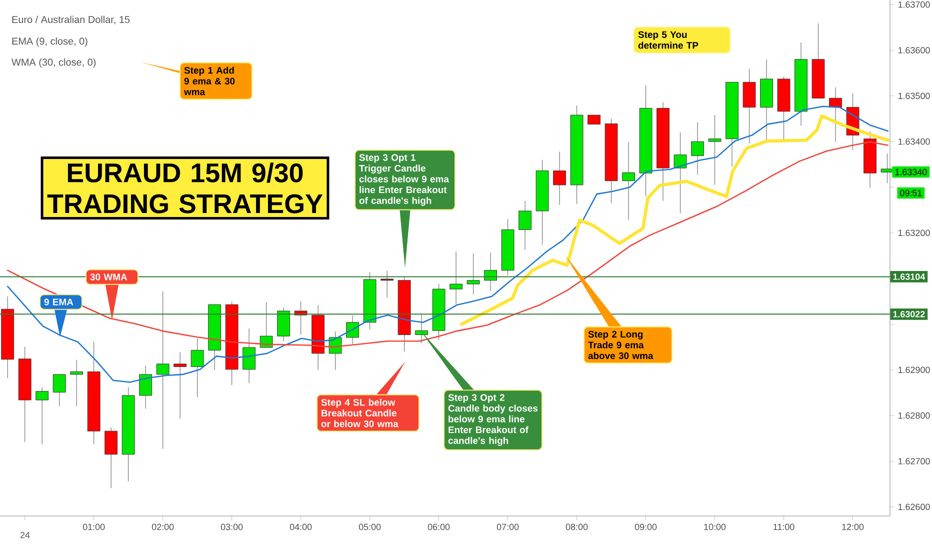 The image size is (932, 550). Describe the element at coordinates (59, 302) in the screenshot. I see `annotation: 9 EMA` at that location.